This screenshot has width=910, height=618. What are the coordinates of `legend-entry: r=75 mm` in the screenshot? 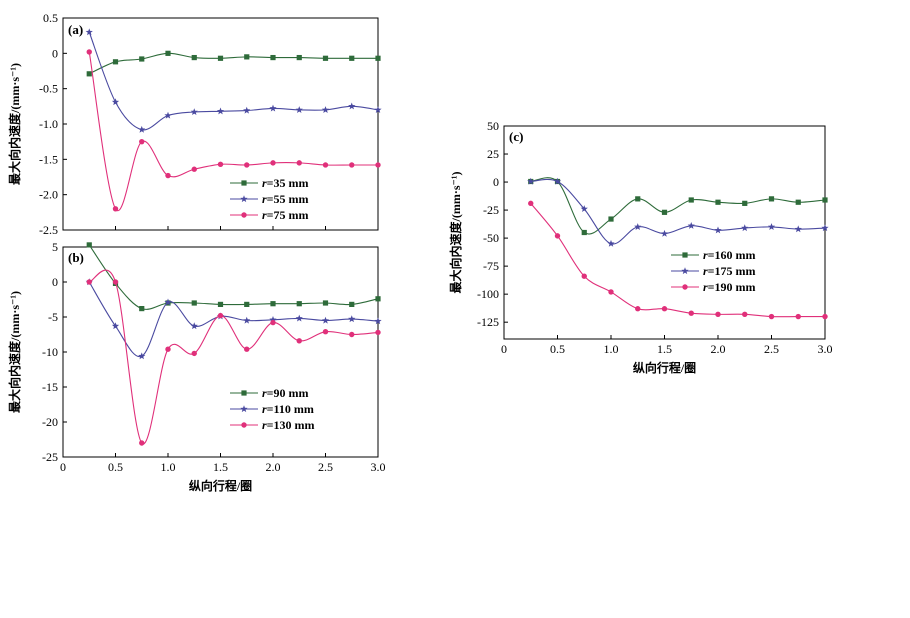 It's located at (269, 215).